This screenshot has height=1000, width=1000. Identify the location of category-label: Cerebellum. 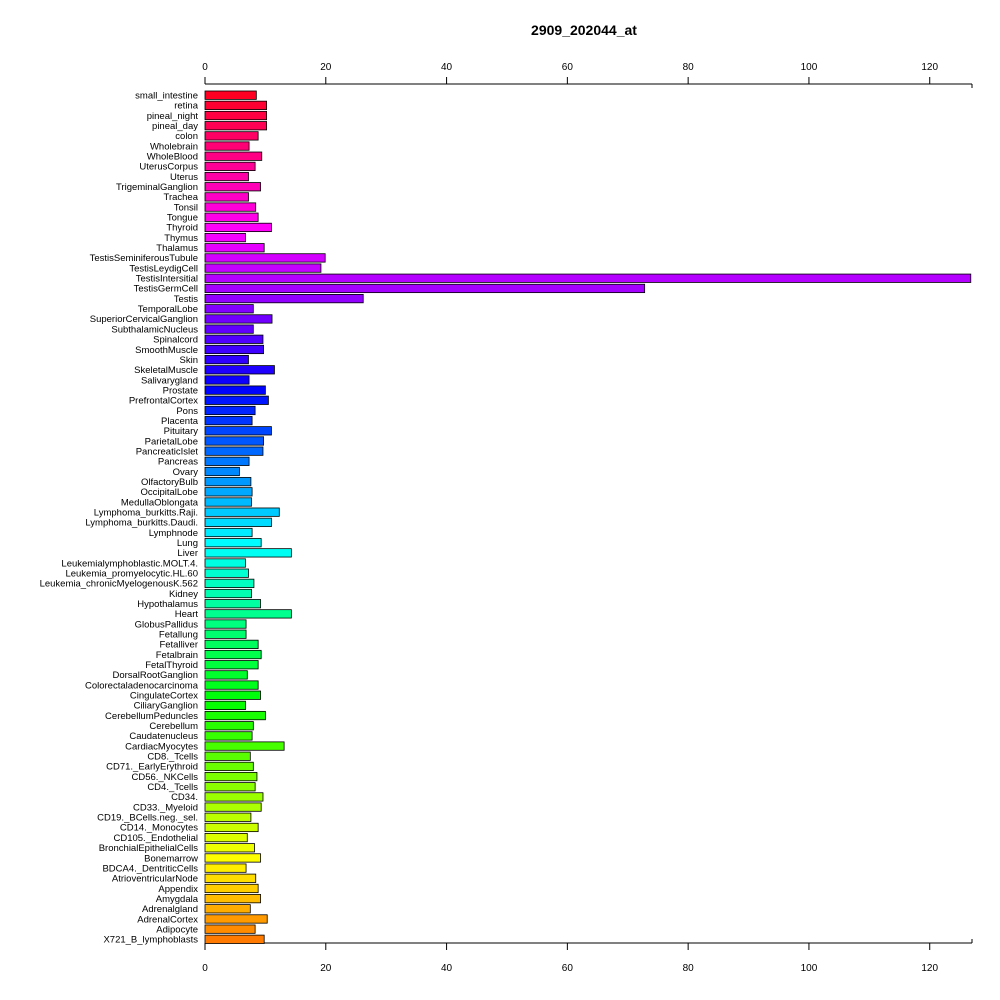
(173, 726).